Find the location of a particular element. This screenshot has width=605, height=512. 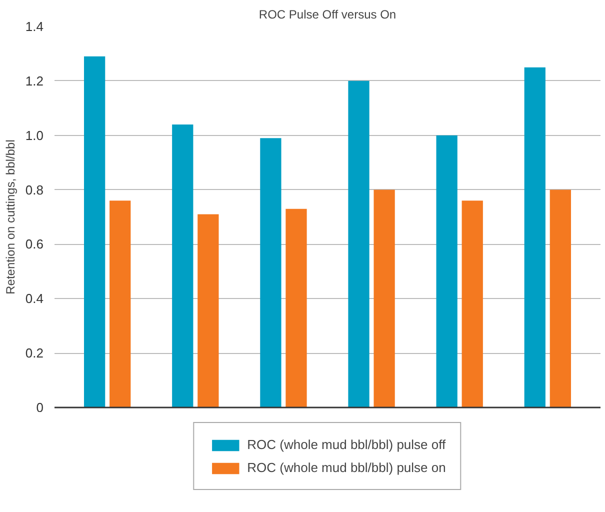

legend-label: ROC (whole mud bbl/bbl) pulse off is located at coordinates (346, 444).